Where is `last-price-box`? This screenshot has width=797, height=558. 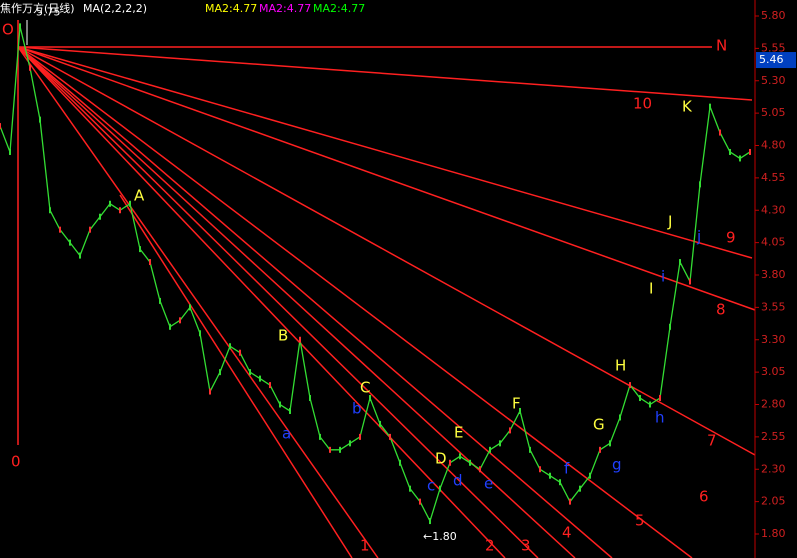
last-price-box is located at coordinates (776, 60).